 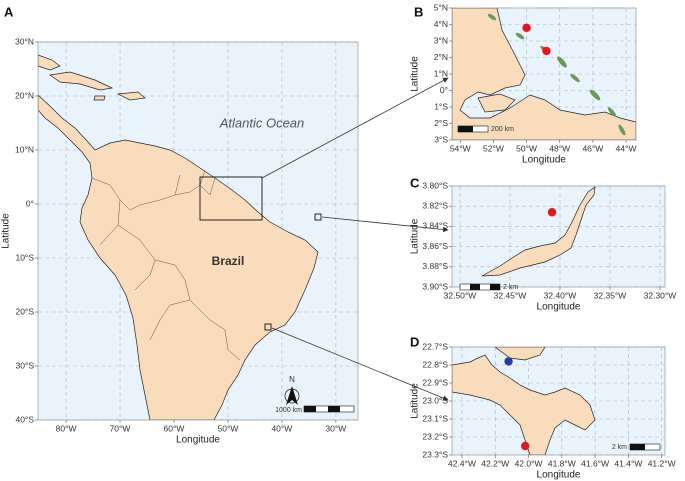 I want to click on x-tick-label: 41.6°W, so click(x=595, y=463).